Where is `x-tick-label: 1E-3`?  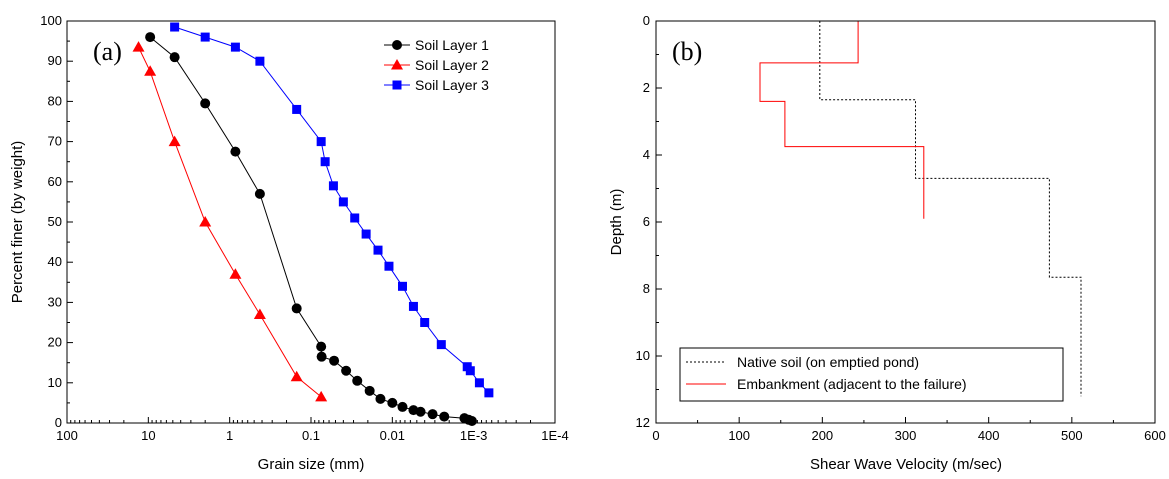 x-tick-label: 1E-3 is located at coordinates (473, 435).